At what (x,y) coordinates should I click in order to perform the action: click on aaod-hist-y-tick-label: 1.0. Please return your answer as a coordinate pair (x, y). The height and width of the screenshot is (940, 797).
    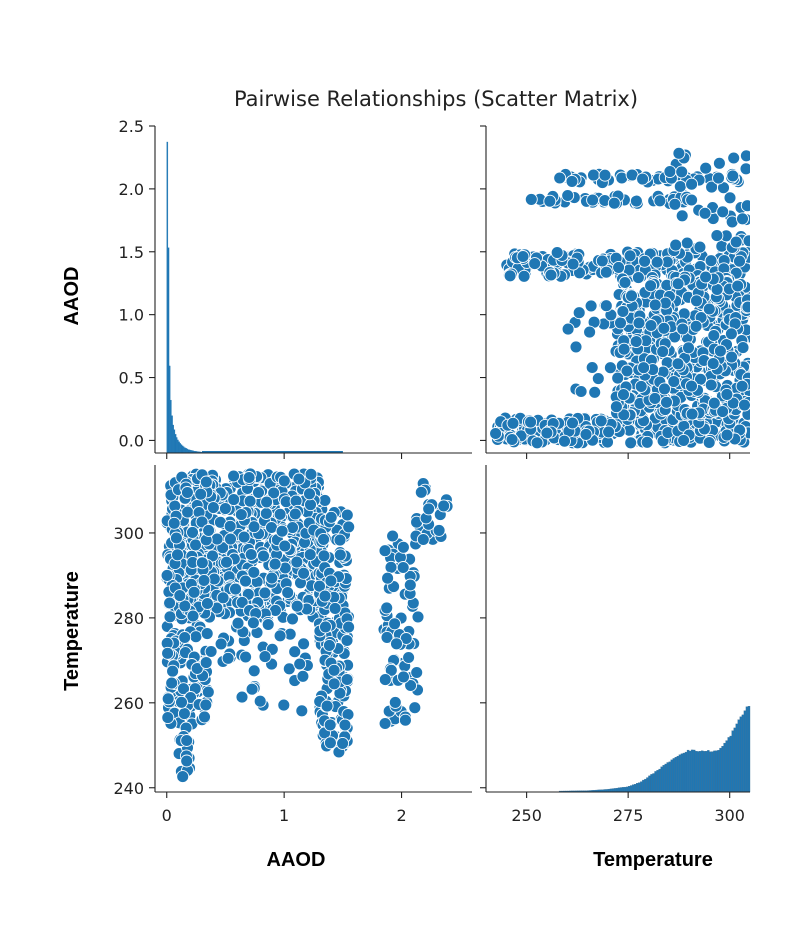
    Looking at the image, I should click on (131, 315).